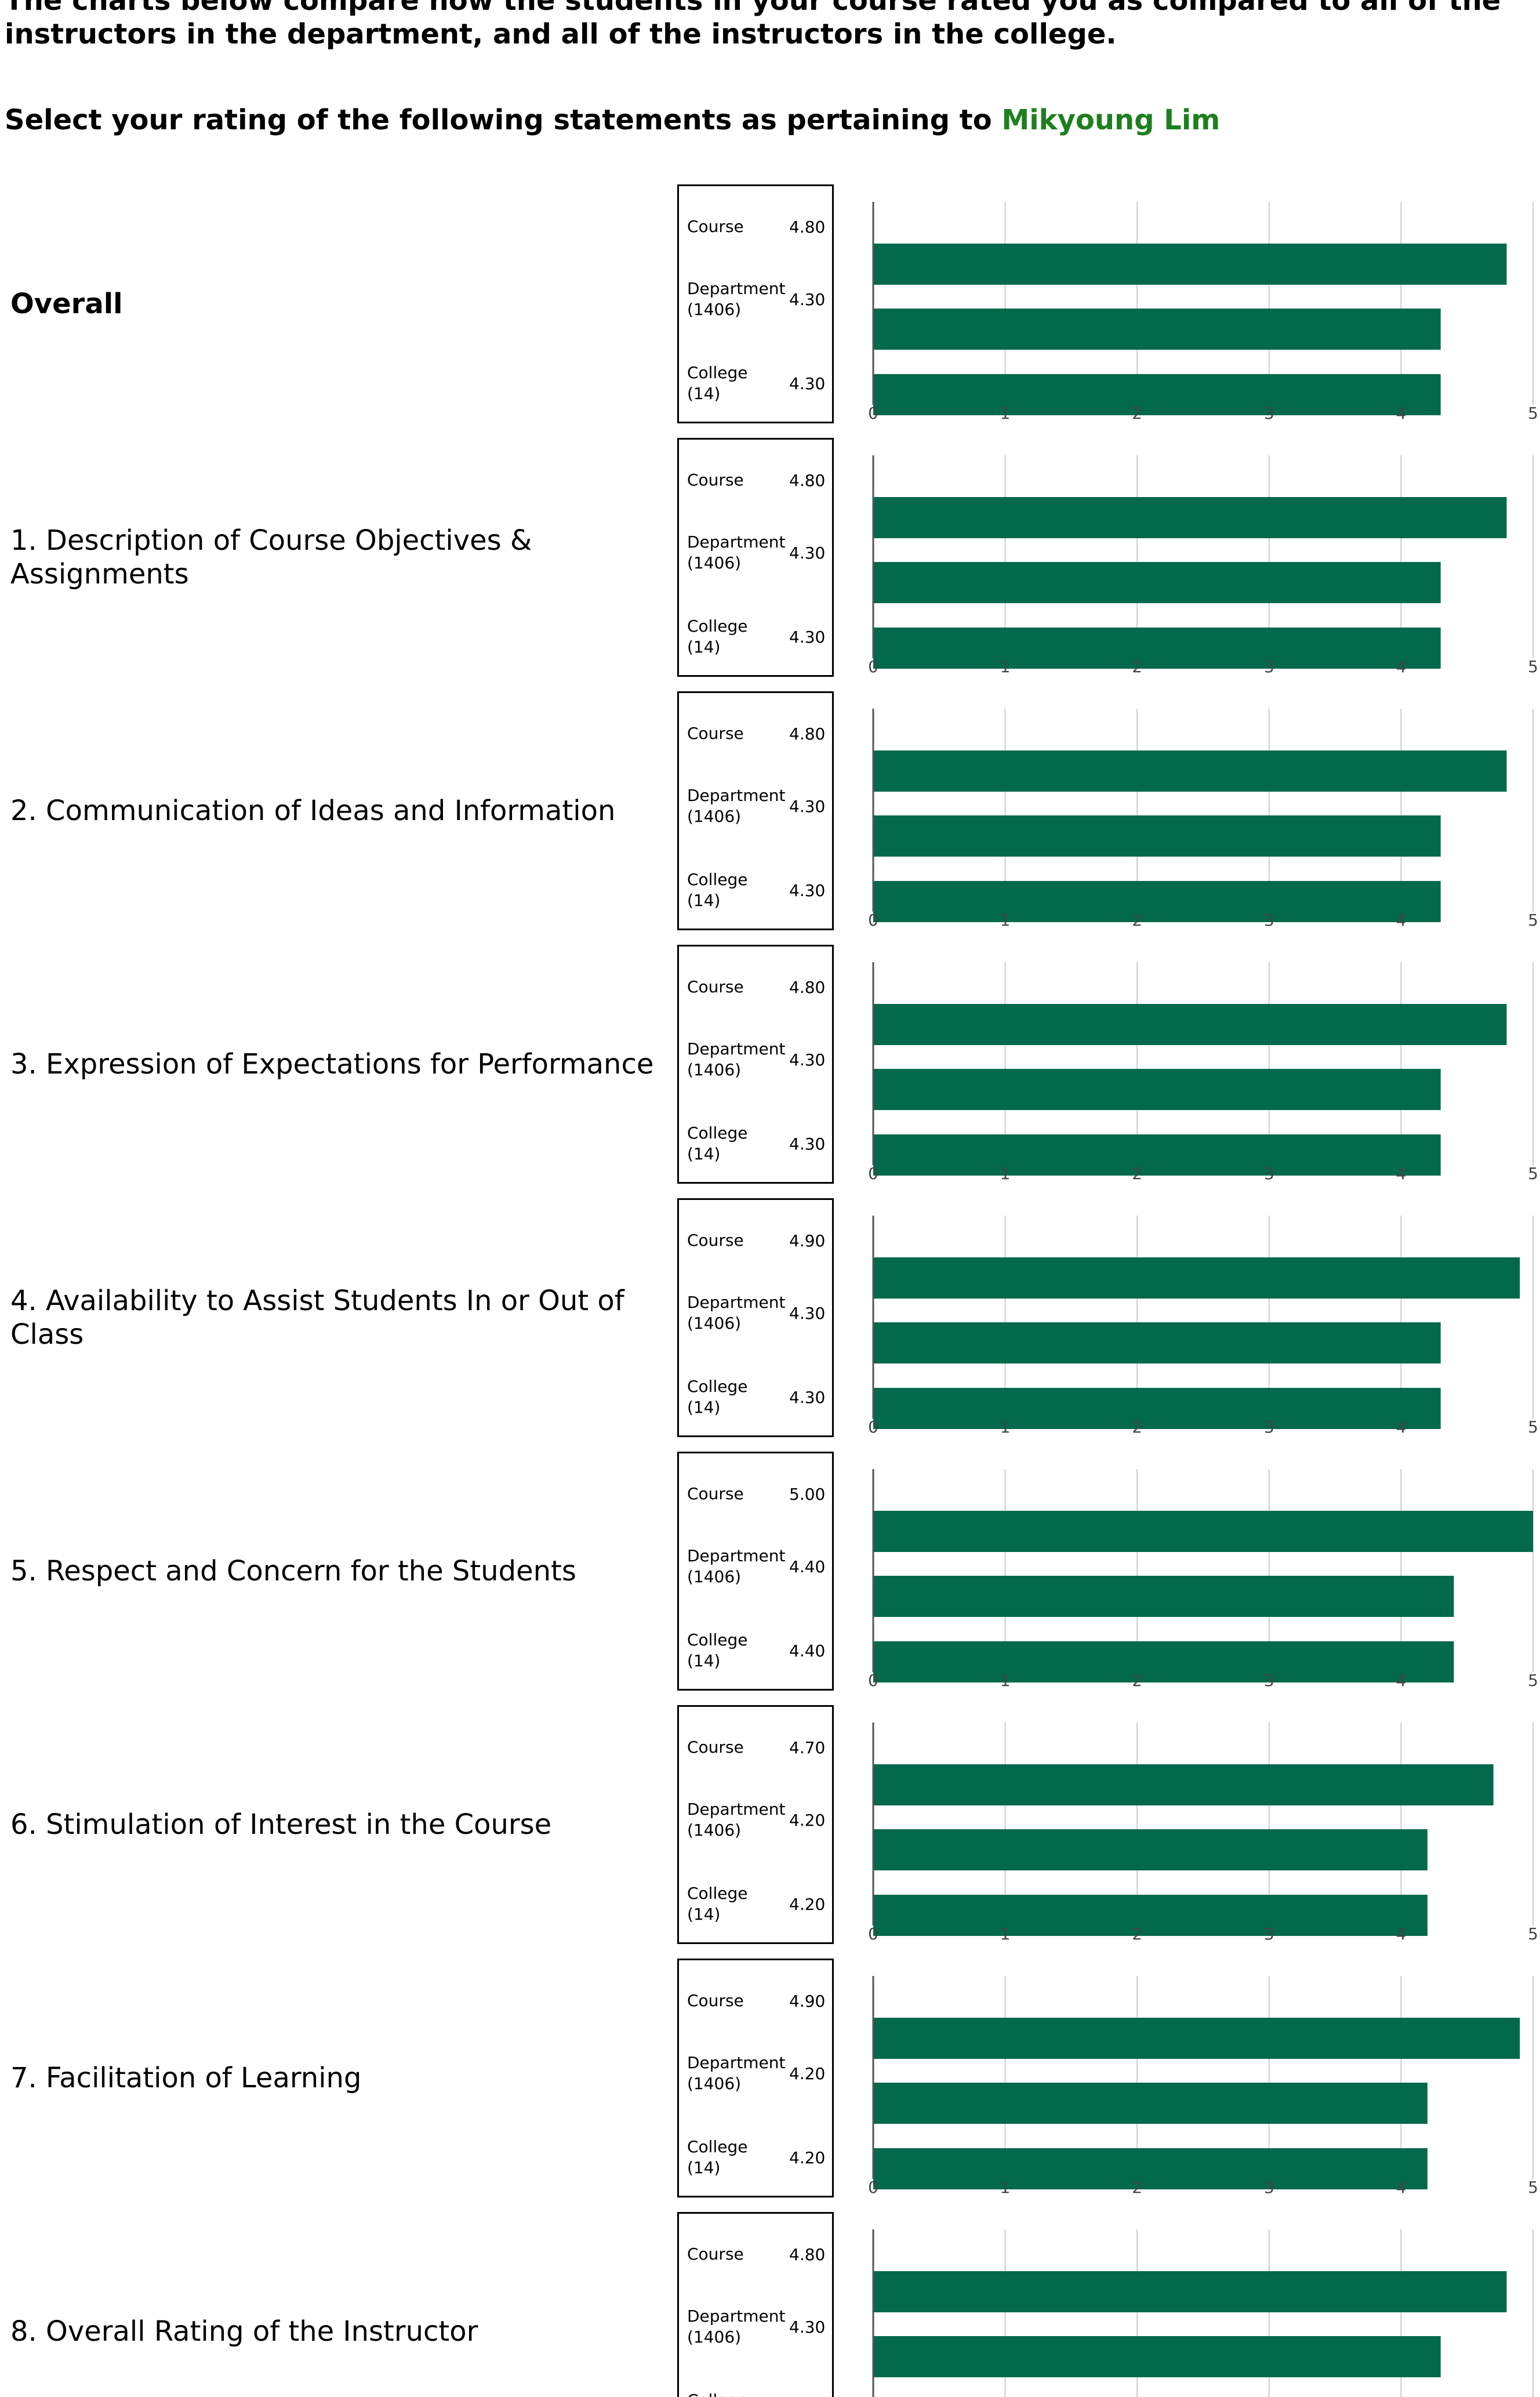  Describe the element at coordinates (66, 304) in the screenshot. I see `section-label: Overall` at that location.